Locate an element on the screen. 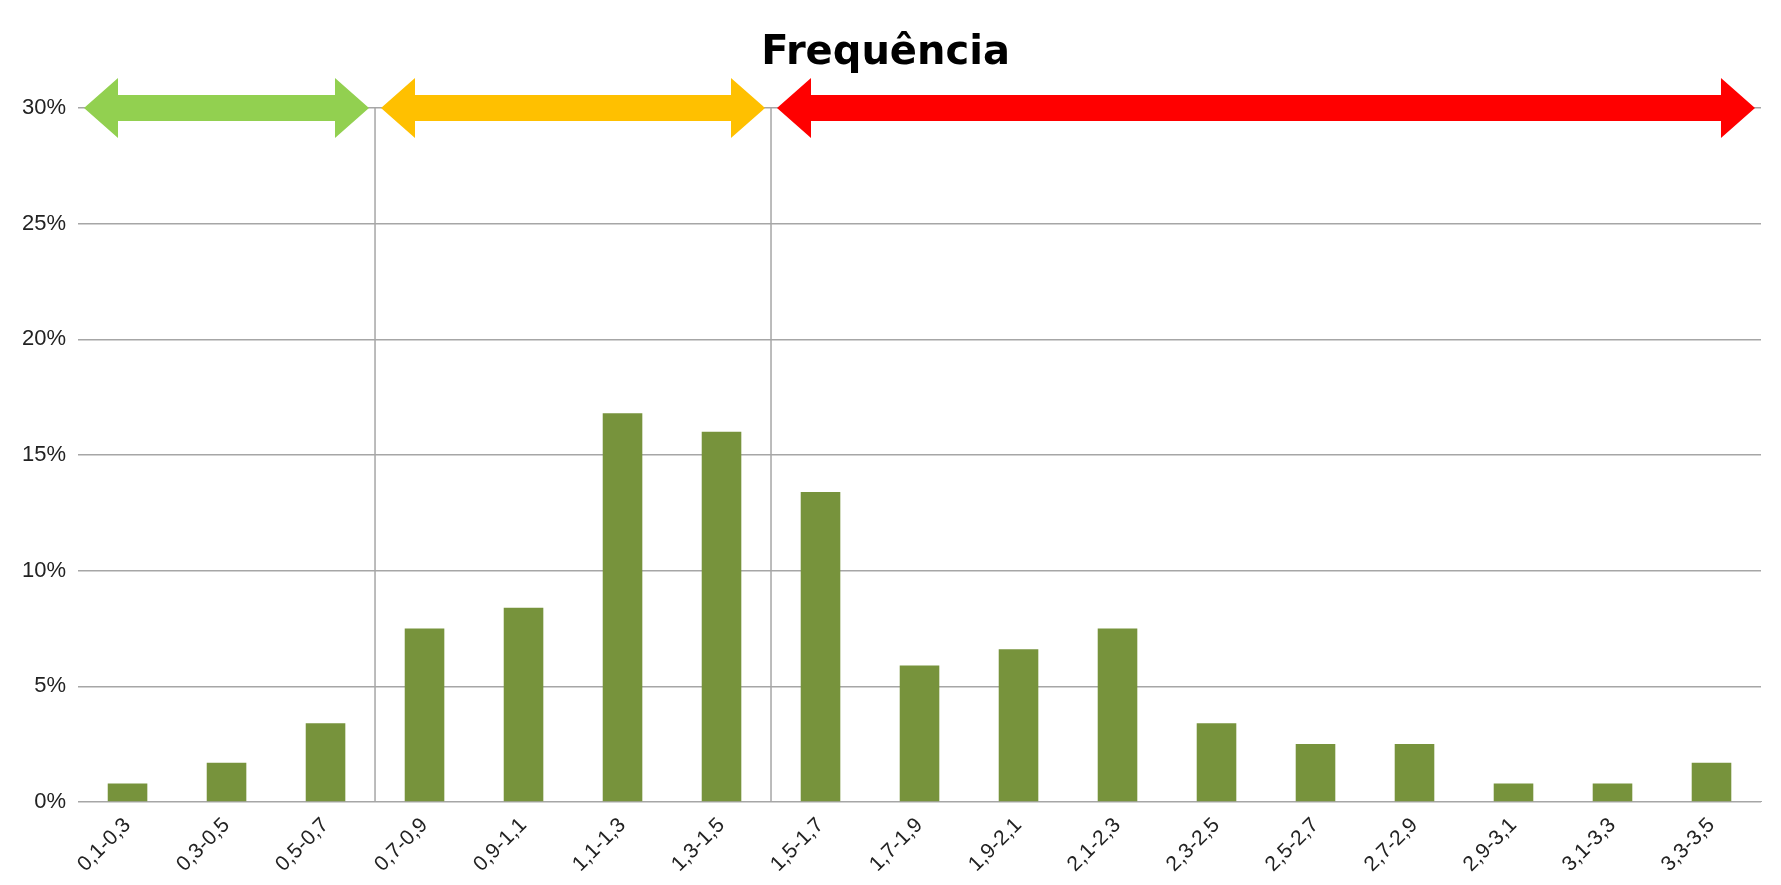 This screenshot has width=1781, height=885. y-tick-label: 10% is located at coordinates (44, 569).